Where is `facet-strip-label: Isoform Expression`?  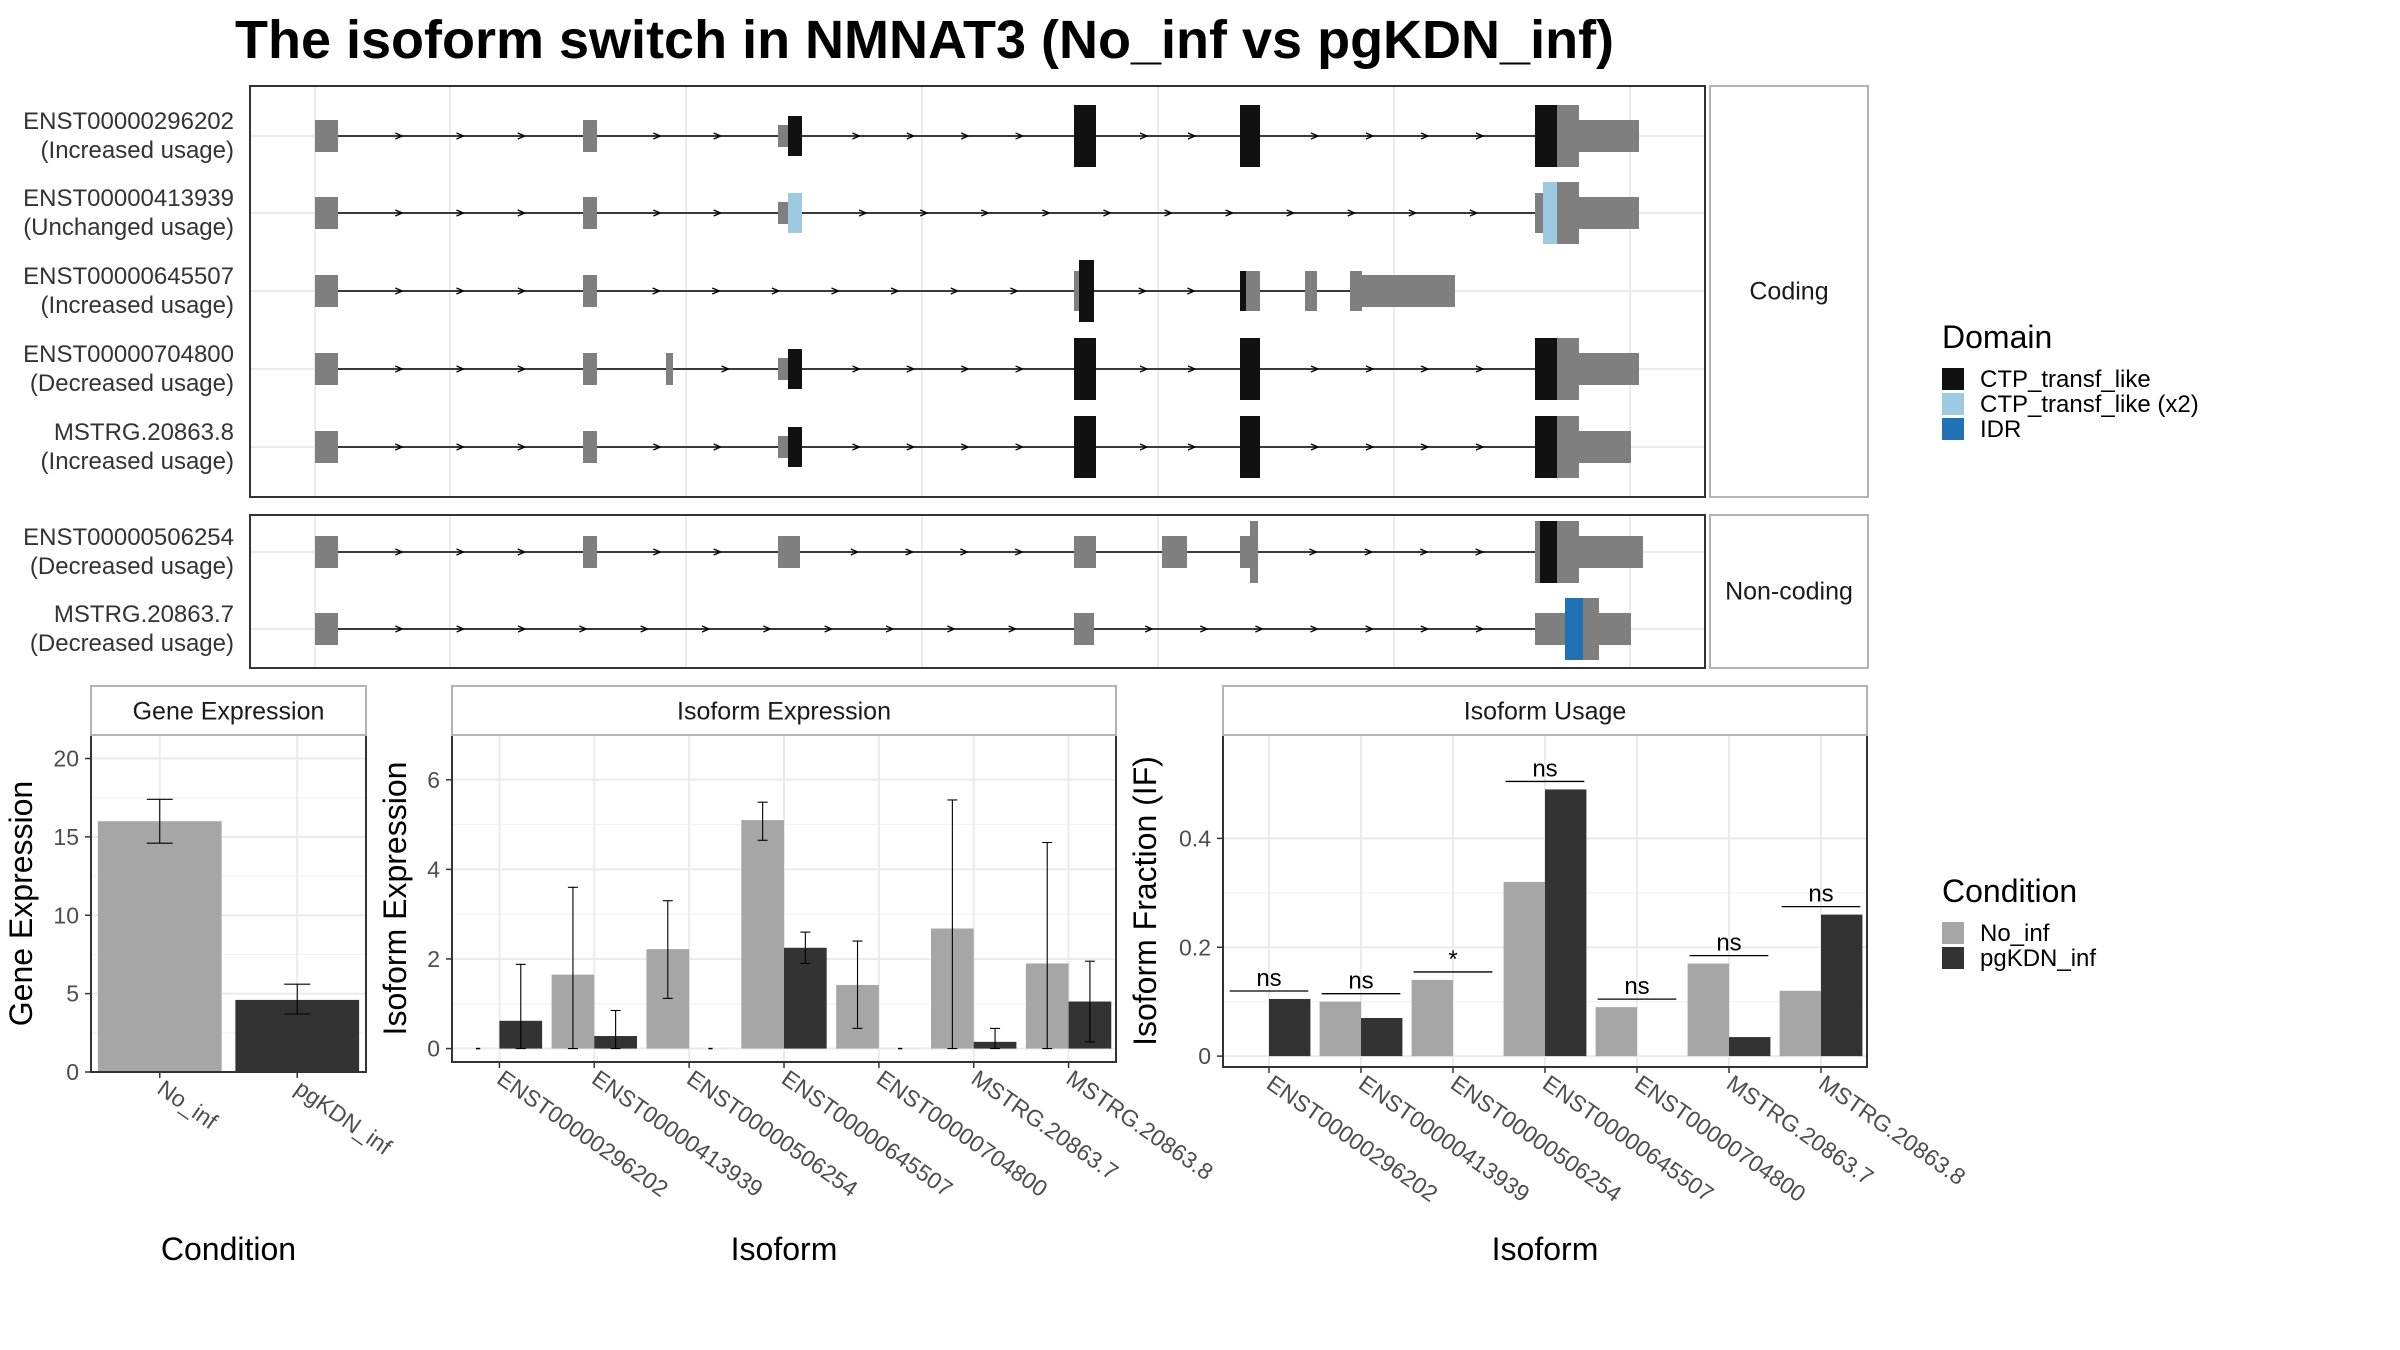
facet-strip-label: Isoform Expression is located at coordinates (784, 712).